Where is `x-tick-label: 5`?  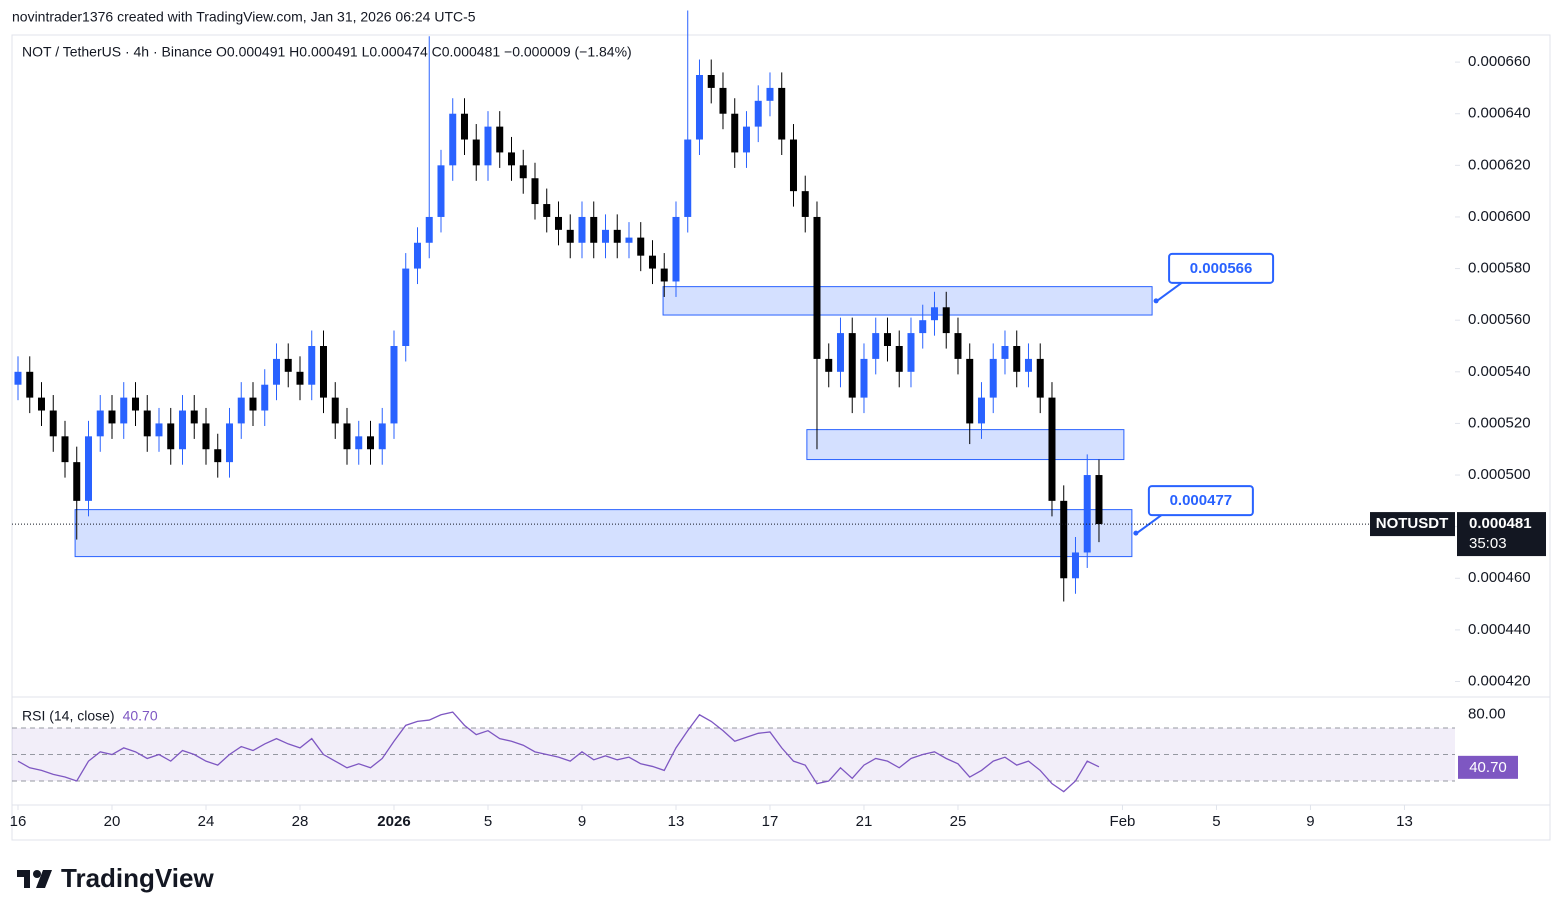
x-tick-label: 5 is located at coordinates (1216, 821).